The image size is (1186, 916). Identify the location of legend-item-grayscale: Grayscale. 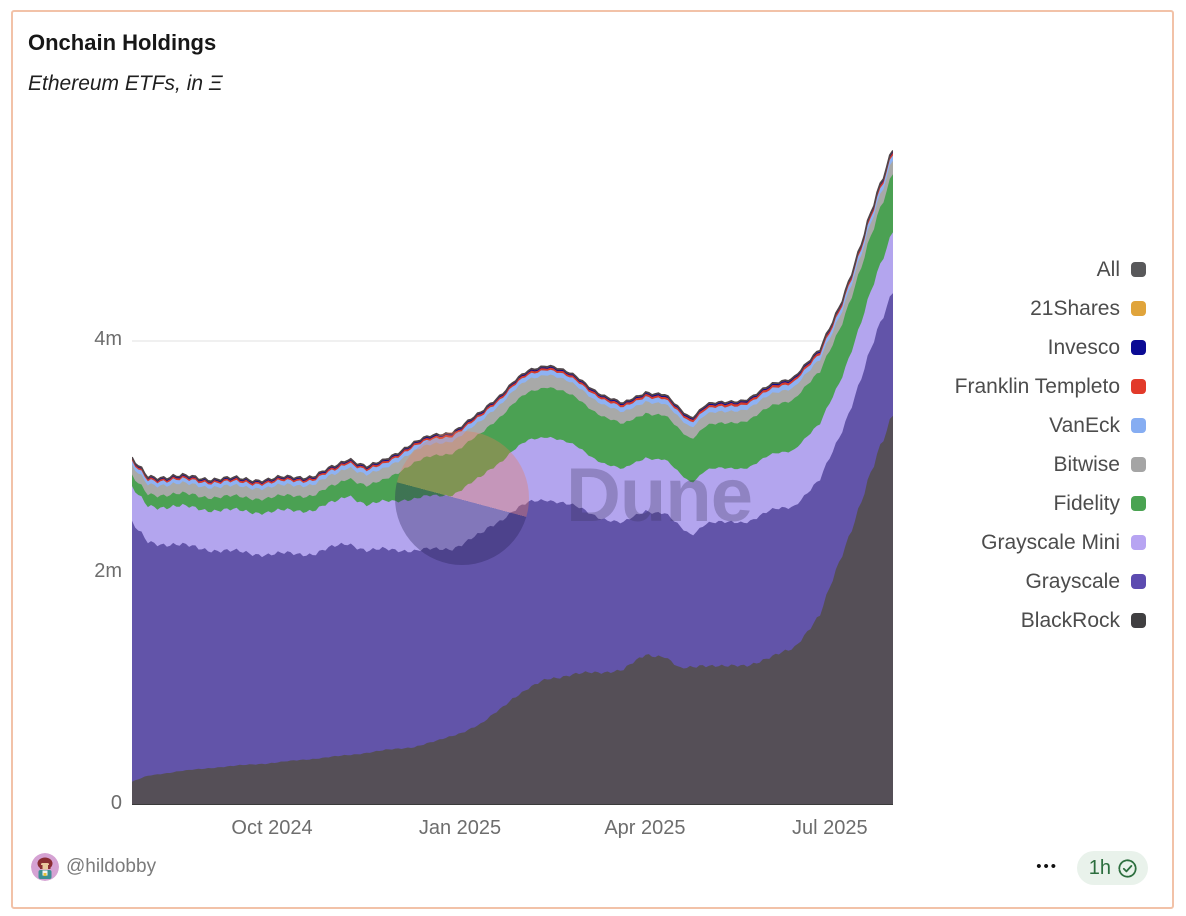
(1050, 581).